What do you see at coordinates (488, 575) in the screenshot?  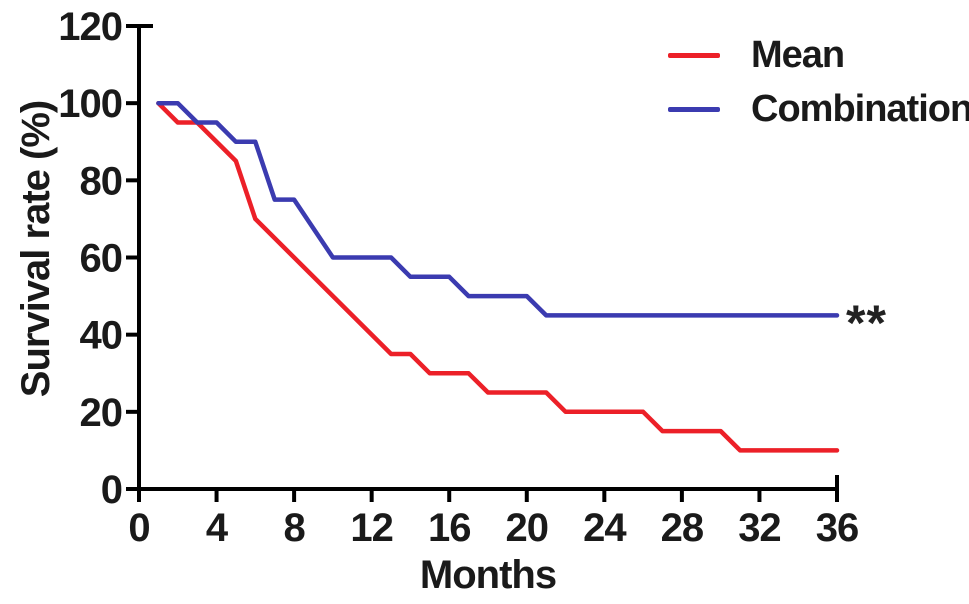 I see `x-axis-title: Months` at bounding box center [488, 575].